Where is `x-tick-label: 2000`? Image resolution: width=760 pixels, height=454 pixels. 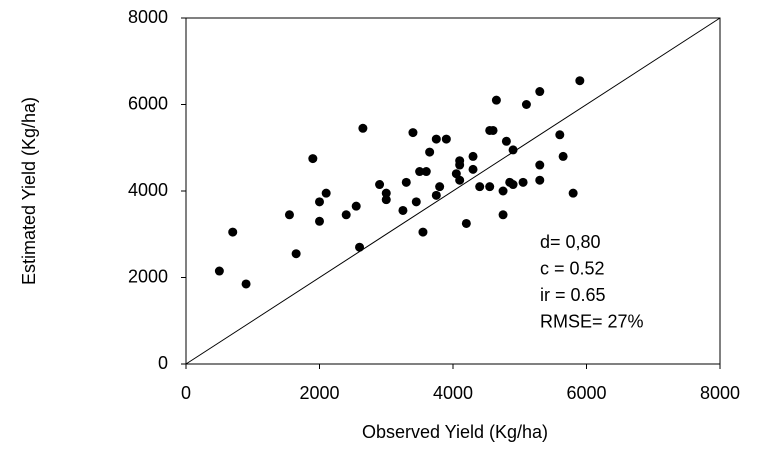
x-tick-label: 2000 is located at coordinates (319, 393).